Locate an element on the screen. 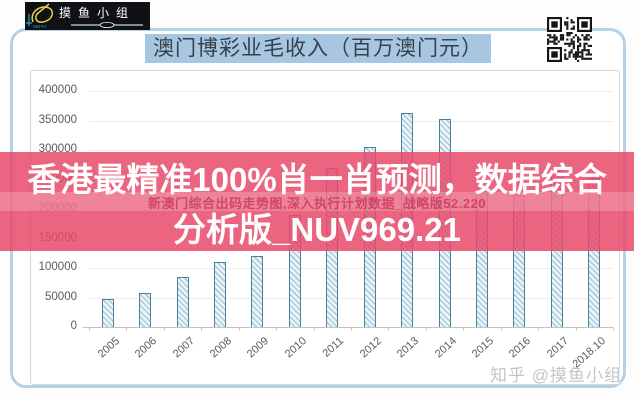 The width and height of the screenshot is (634, 400). y-tick-label: 50000 is located at coordinates (61, 296).